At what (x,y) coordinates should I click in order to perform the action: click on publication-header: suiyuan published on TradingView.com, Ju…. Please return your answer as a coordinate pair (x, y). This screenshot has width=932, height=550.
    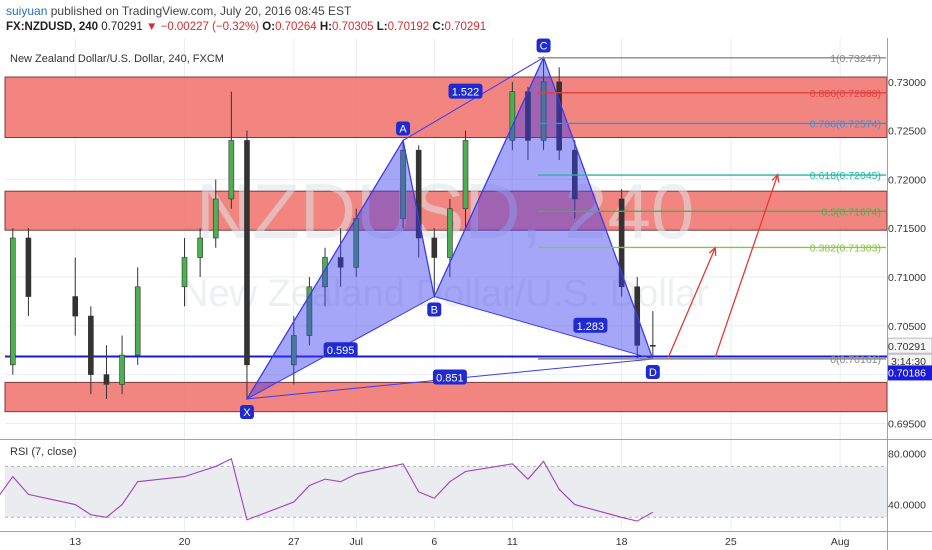
    Looking at the image, I should click on (466, 19).